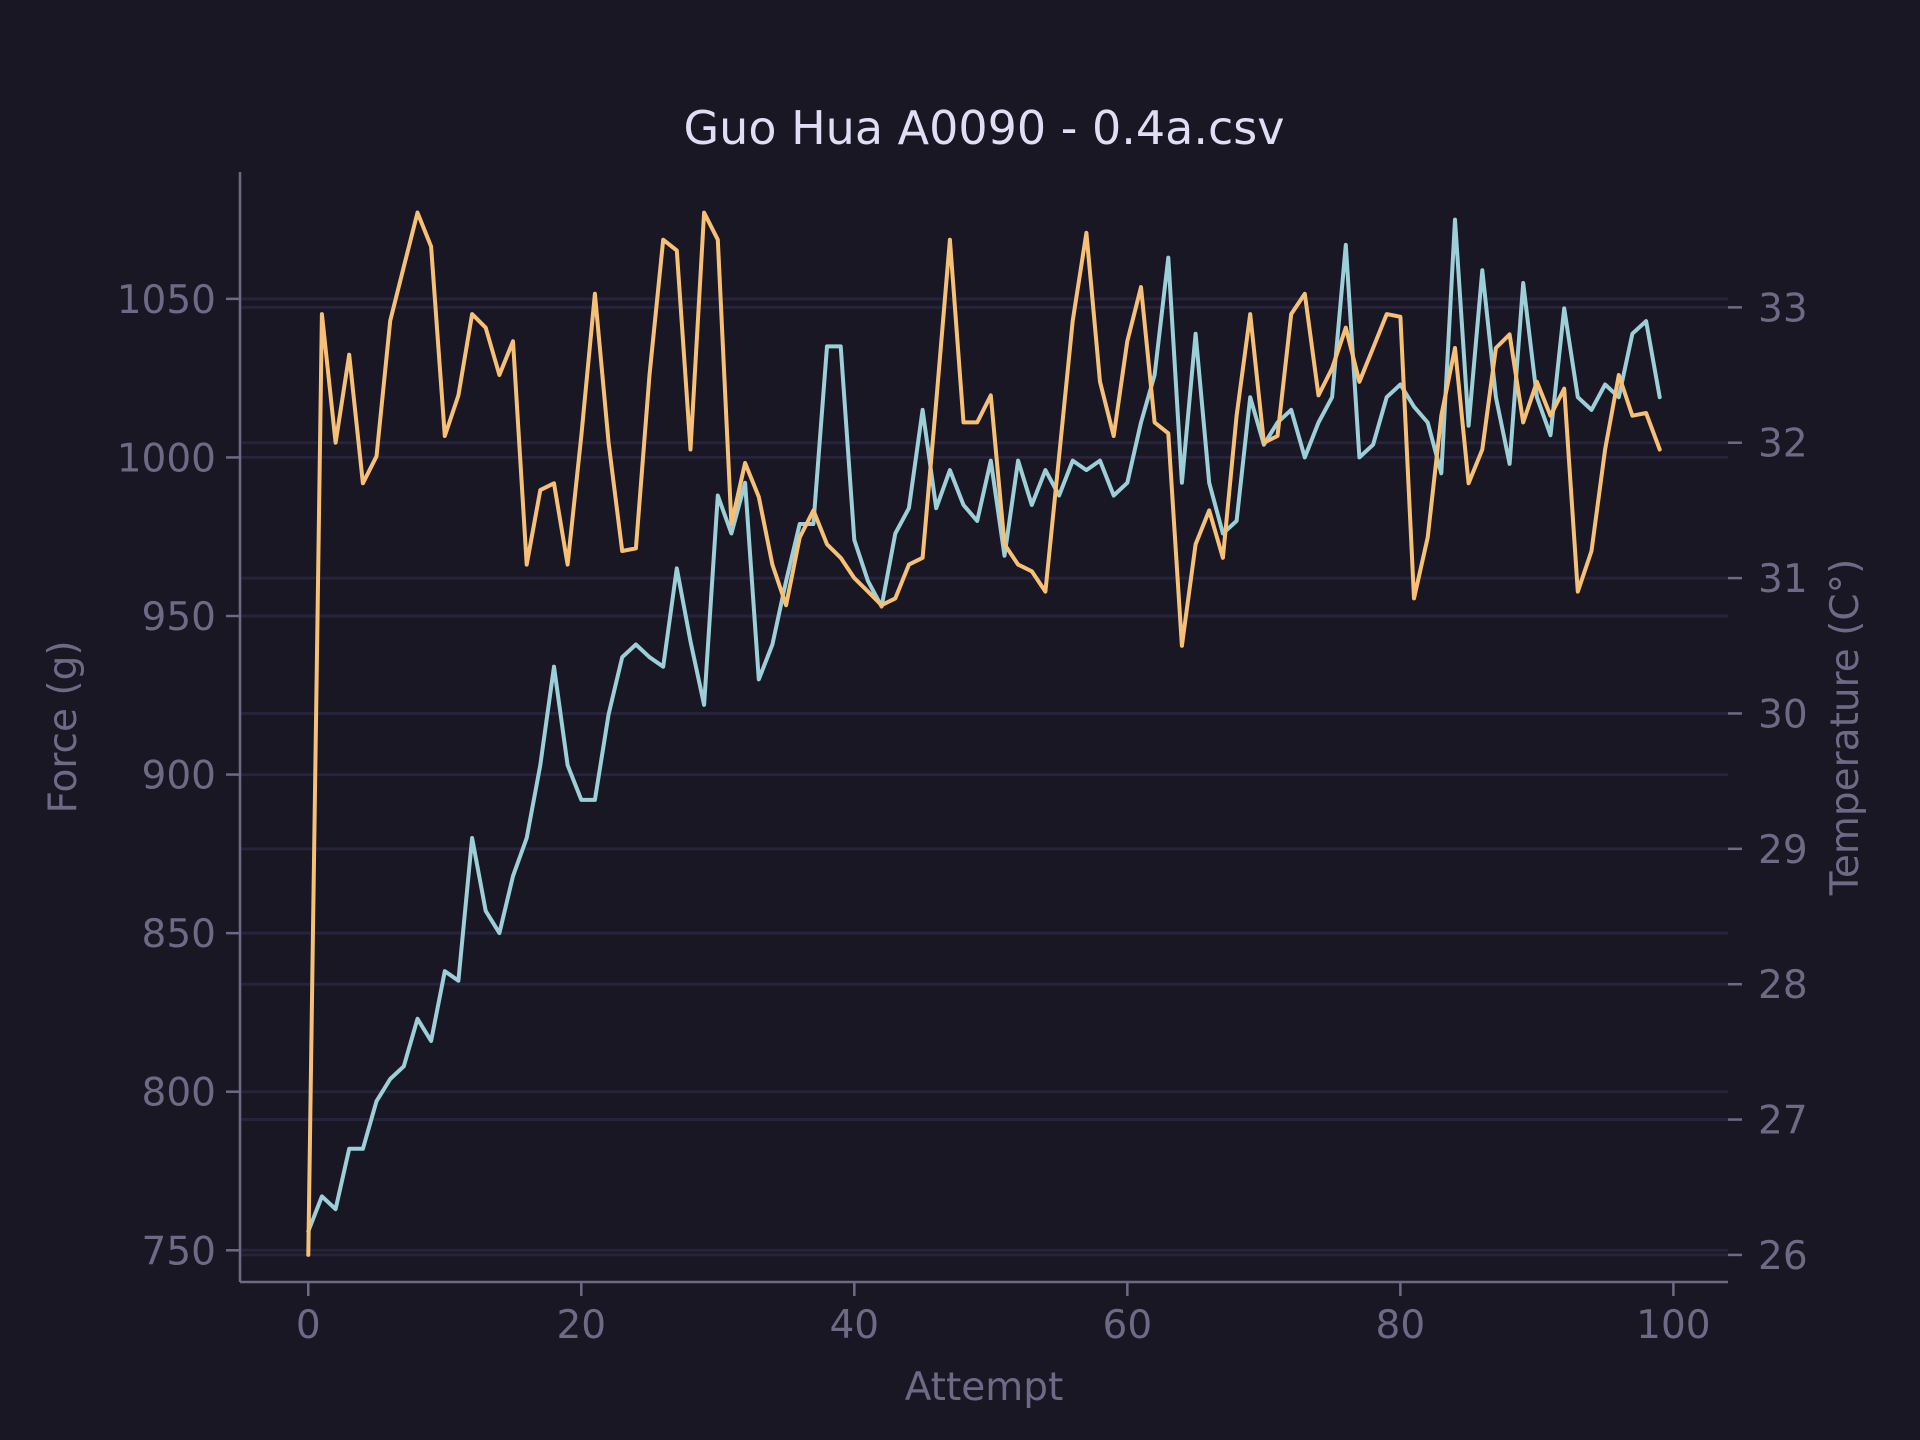 The image size is (1920, 1440). Describe the element at coordinates (1401, 1325) in the screenshot. I see `x-tick-label-80: 80` at that location.